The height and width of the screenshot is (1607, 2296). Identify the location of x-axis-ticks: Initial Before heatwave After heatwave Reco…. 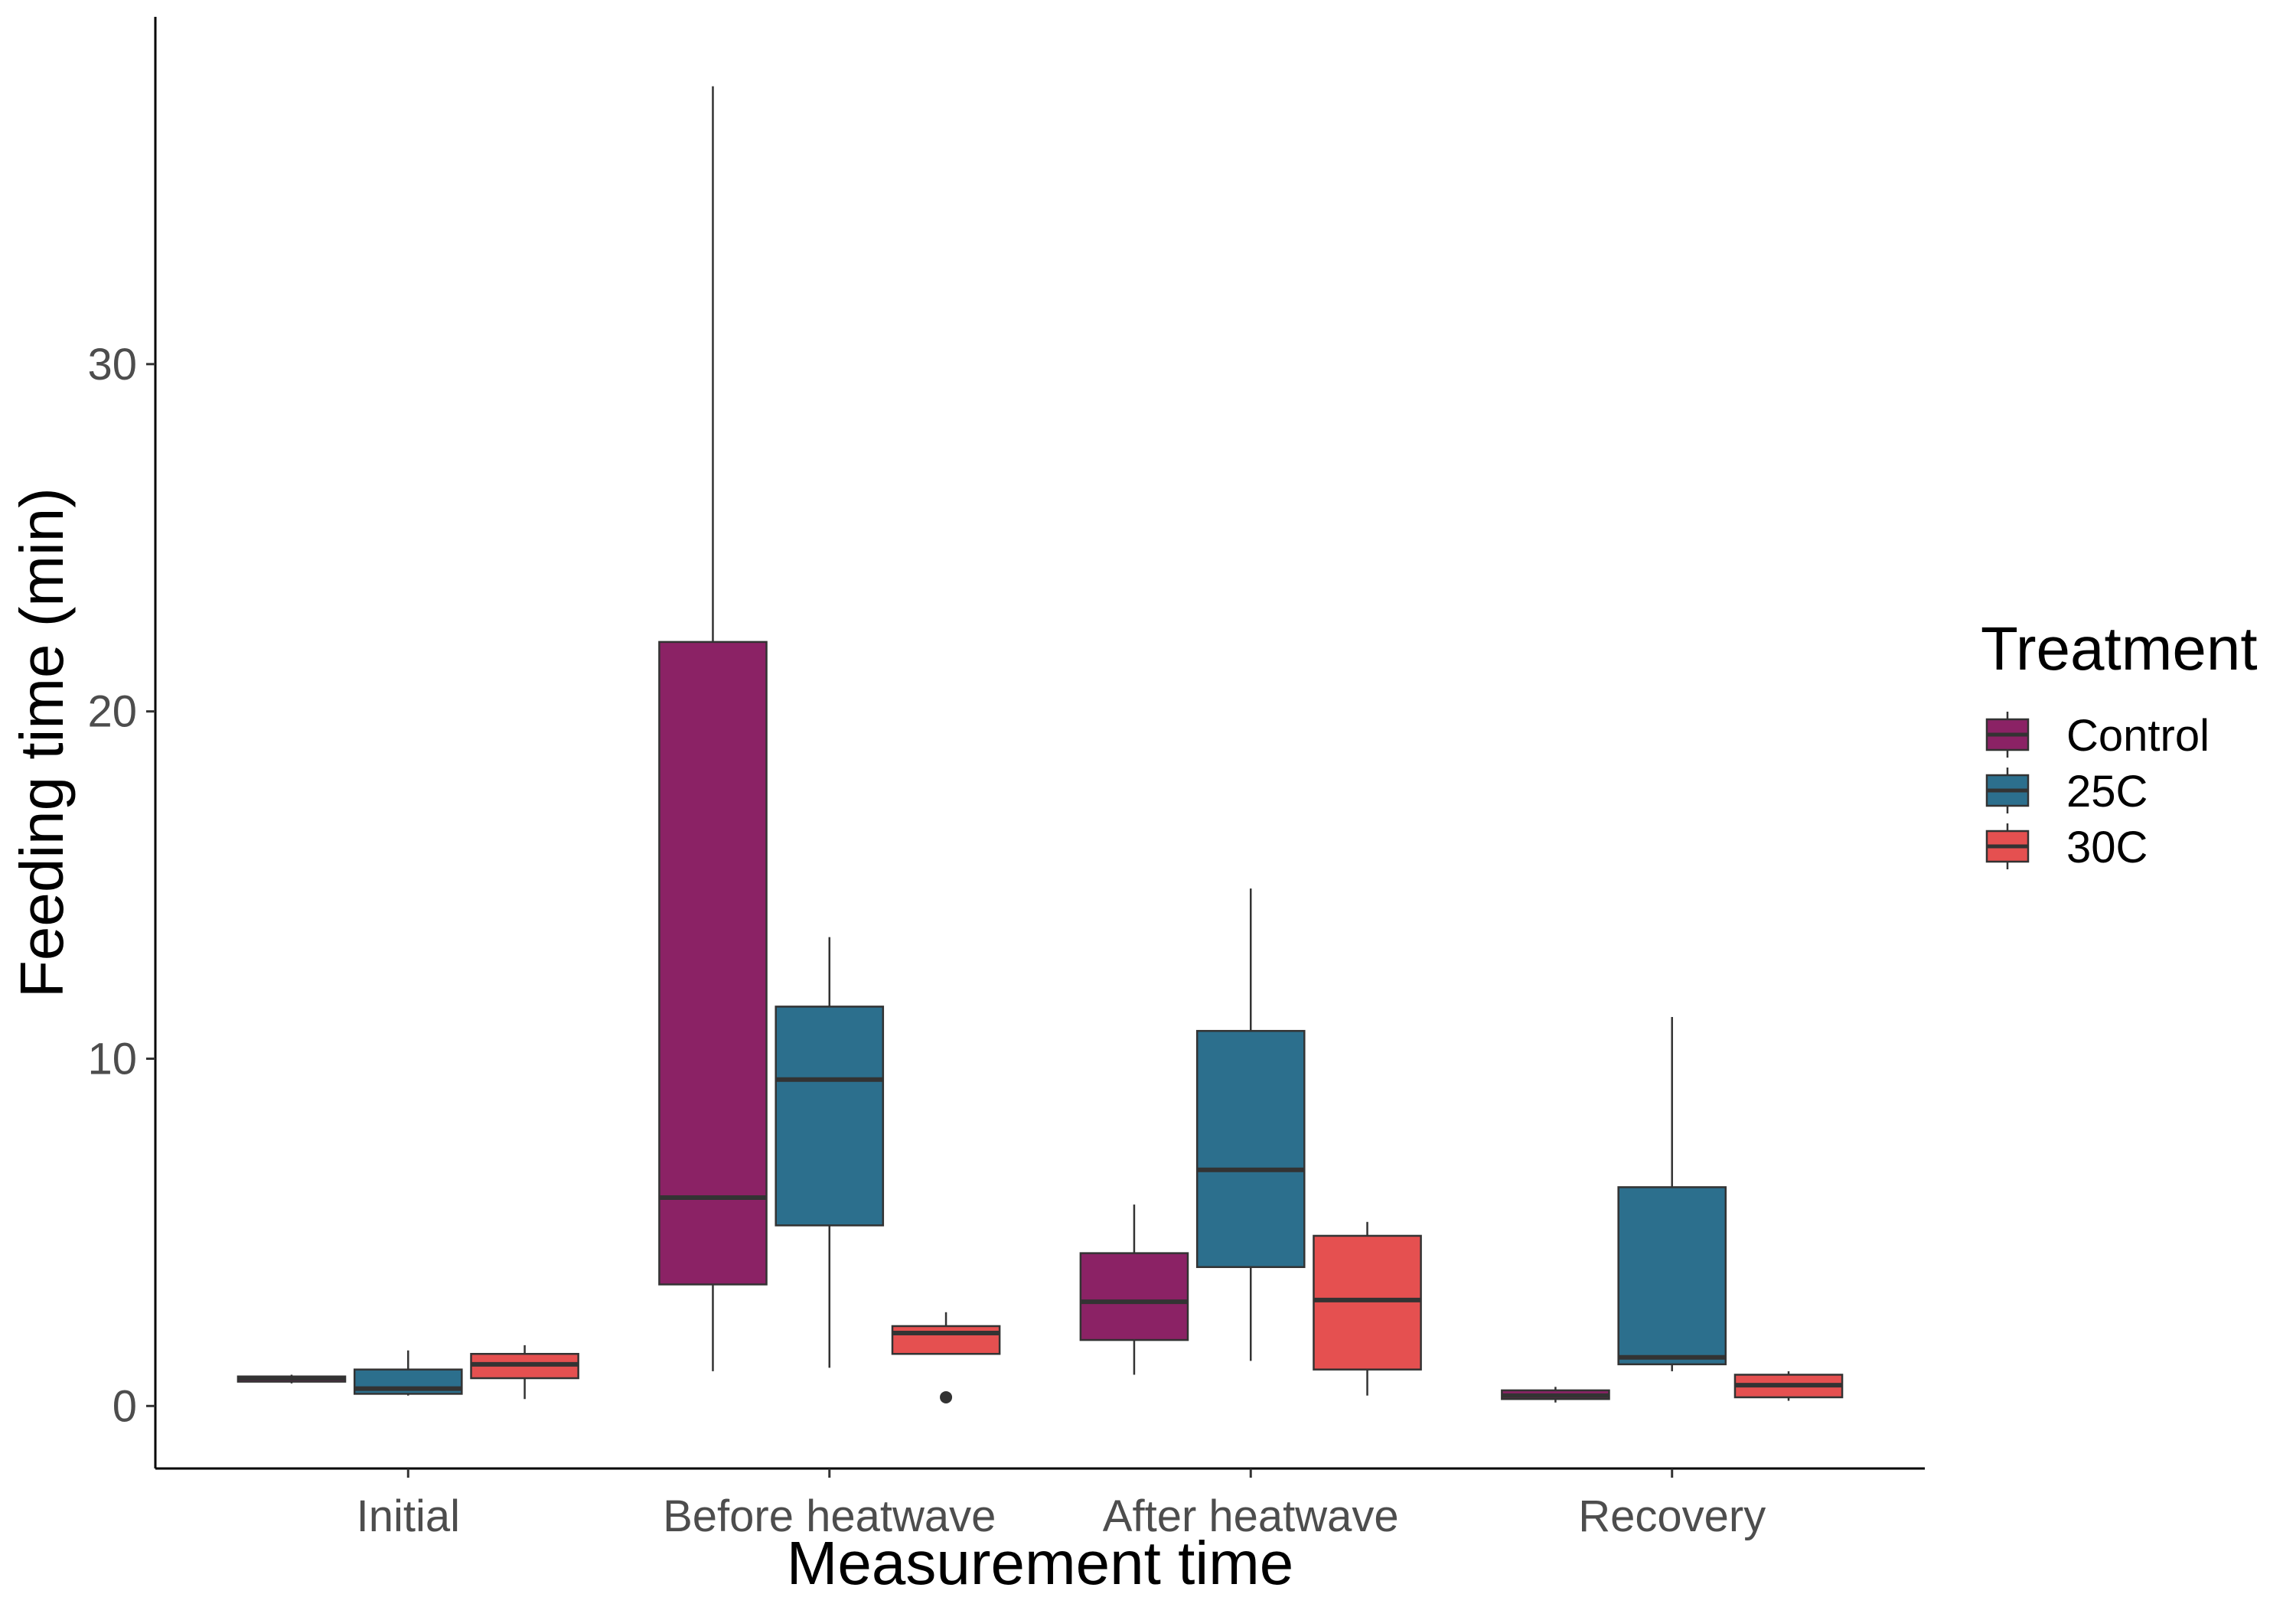
(1061, 1504).